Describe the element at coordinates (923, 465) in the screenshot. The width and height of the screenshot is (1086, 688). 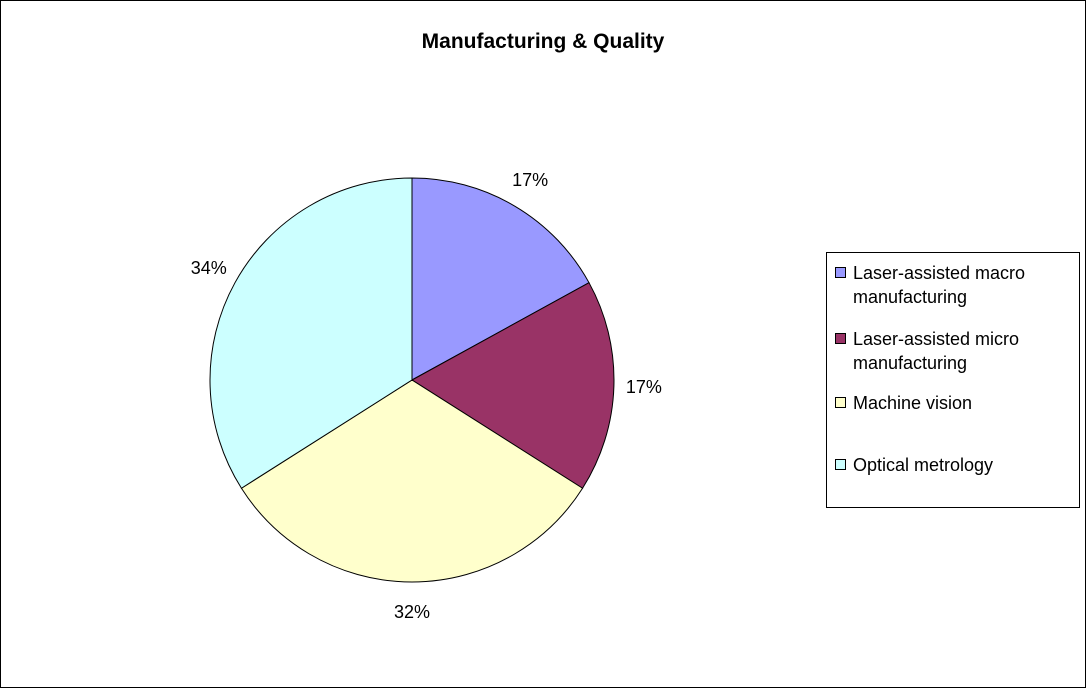
I see `legend-label: Optical metrology` at that location.